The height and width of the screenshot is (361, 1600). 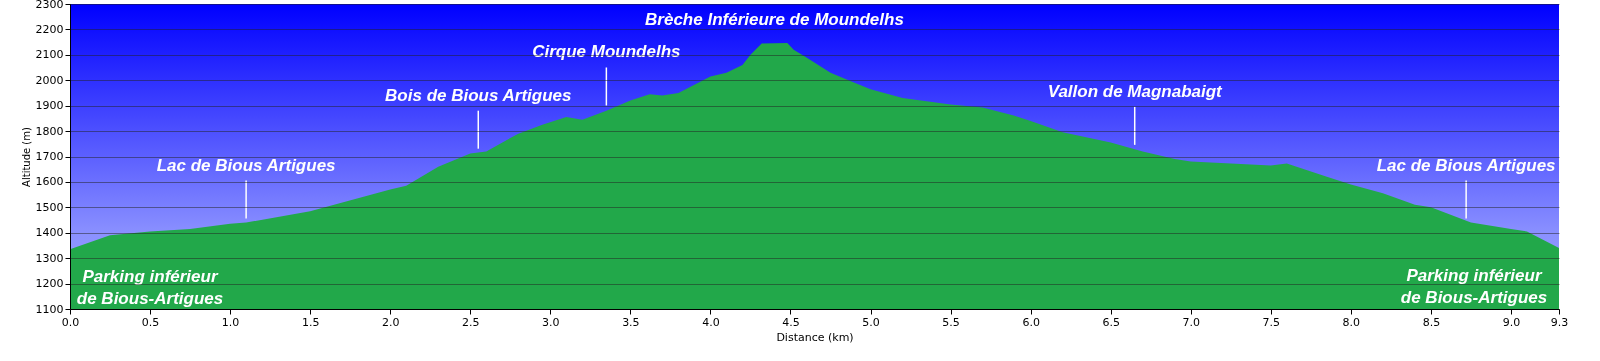 I want to click on annotation: Brèche Inférieure de Moundelhs, so click(x=774, y=19).